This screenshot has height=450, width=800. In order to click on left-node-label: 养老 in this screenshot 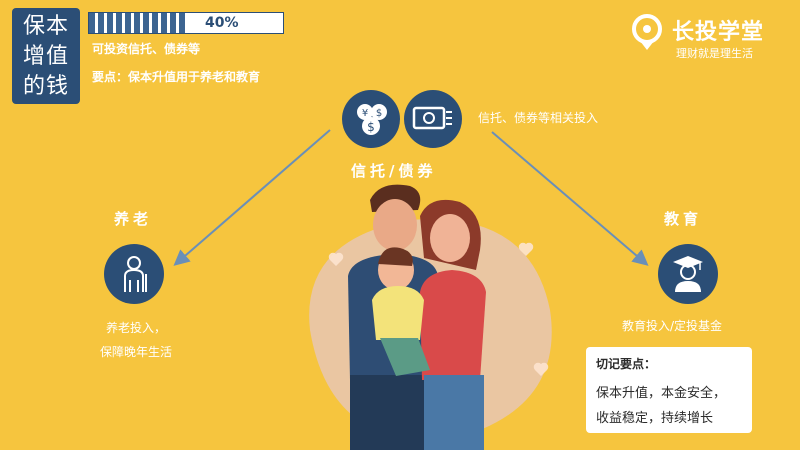, I will do `click(133, 219)`.